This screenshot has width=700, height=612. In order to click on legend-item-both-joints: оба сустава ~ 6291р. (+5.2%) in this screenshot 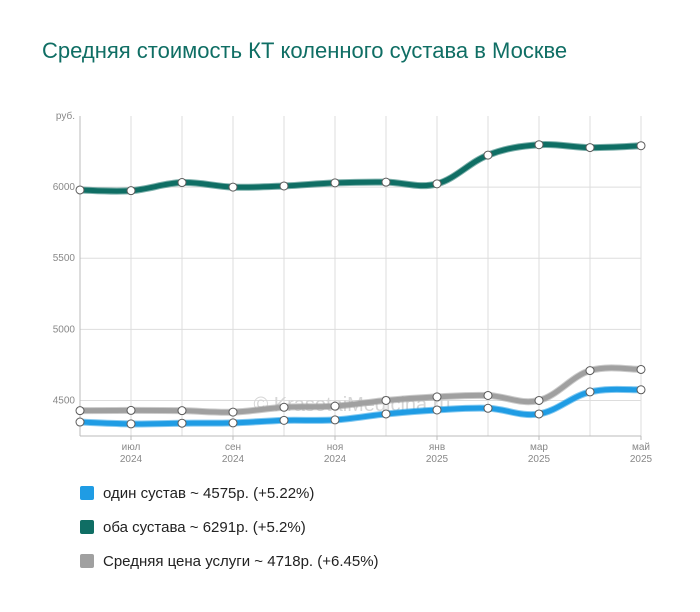, I will do `click(229, 527)`.